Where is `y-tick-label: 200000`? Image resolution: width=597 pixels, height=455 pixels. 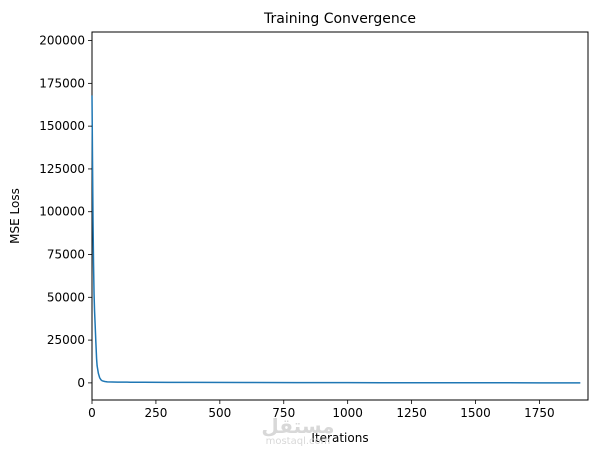
y-tick-label: 200000 is located at coordinates (62, 41).